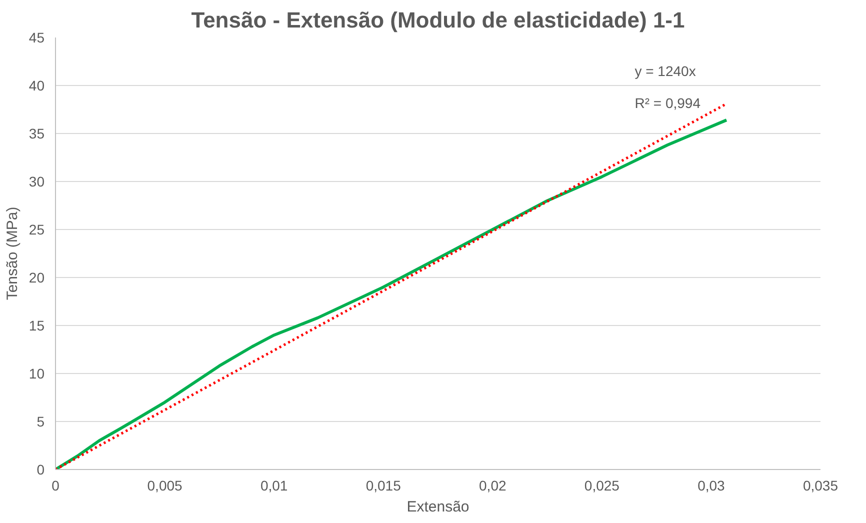  What do you see at coordinates (712, 486) in the screenshot?
I see `x-tick-label: 0,03` at bounding box center [712, 486].